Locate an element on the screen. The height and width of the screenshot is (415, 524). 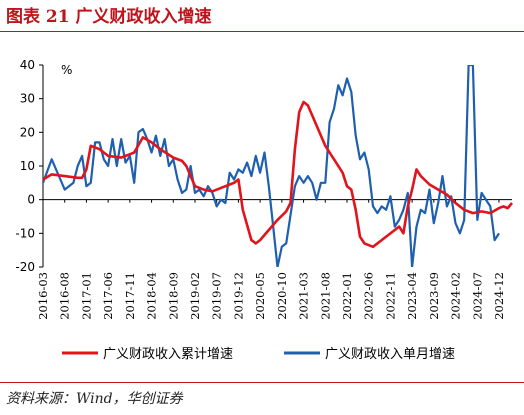
x-tick-label: 2018-09 is located at coordinates (173, 296).